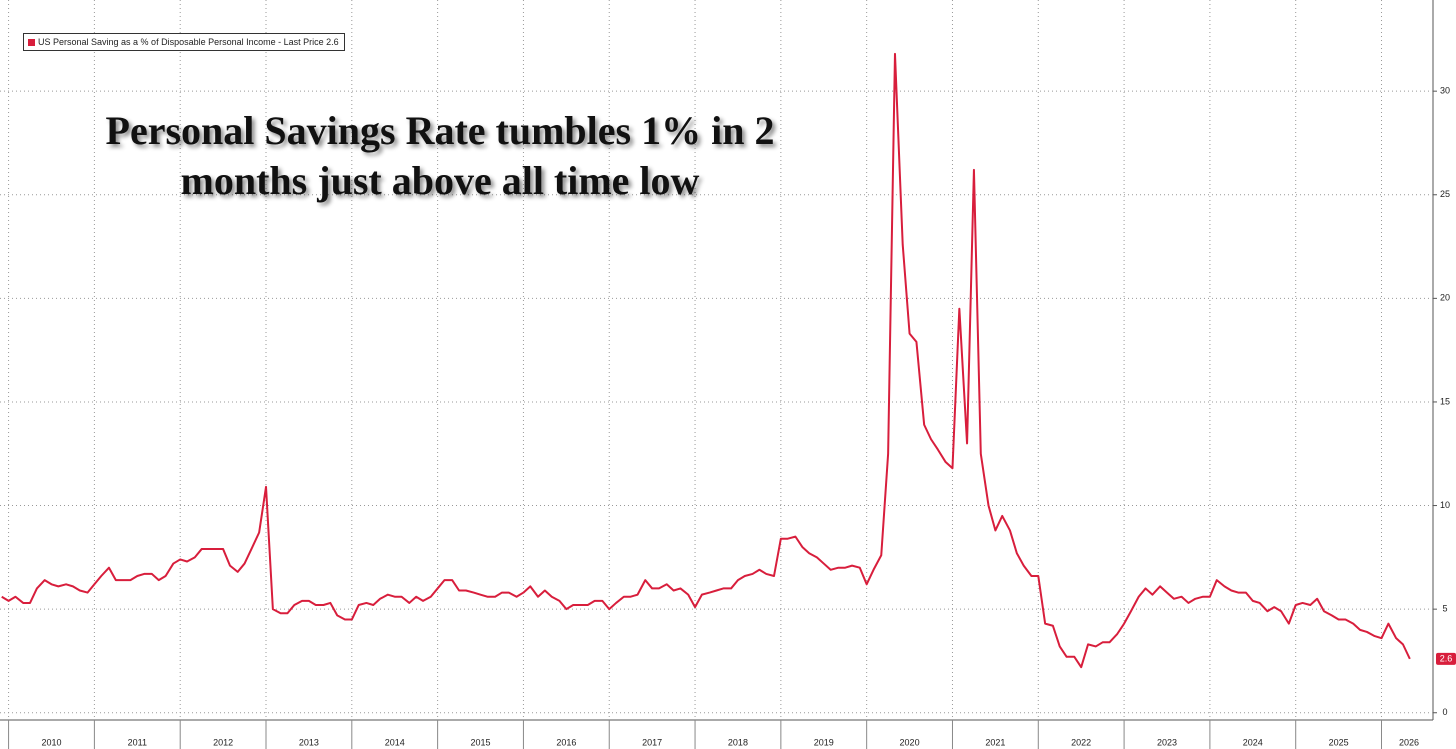 The height and width of the screenshot is (749, 1456). I want to click on x-tick-label: 2025, so click(1339, 742).